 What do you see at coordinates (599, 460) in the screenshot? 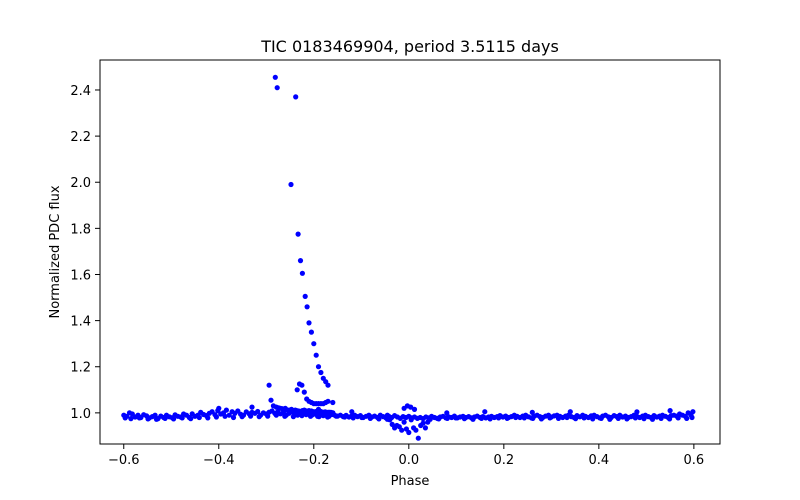
I see `x-tick-label: 0.4` at bounding box center [599, 460].